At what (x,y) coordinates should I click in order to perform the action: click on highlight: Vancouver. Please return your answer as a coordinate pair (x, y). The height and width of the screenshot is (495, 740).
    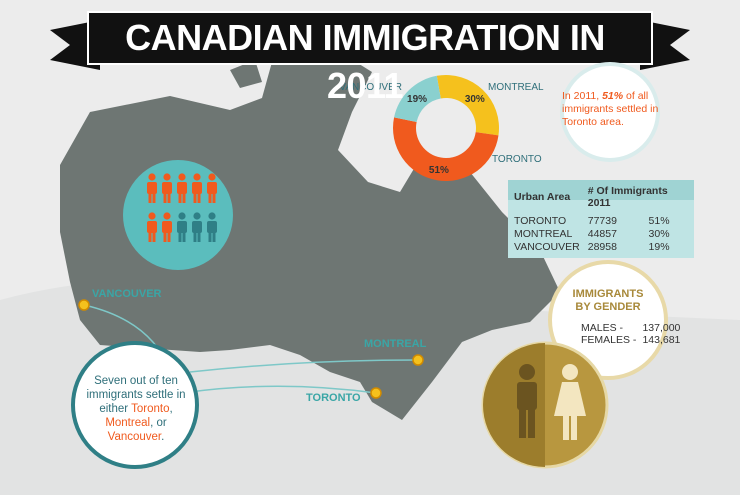
    Looking at the image, I should click on (134, 437).